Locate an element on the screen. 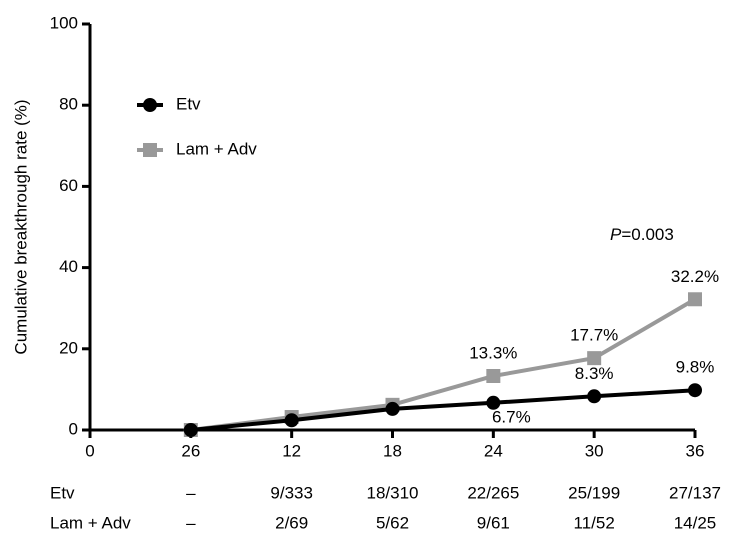 The image size is (731, 536). value-label: 6.7% is located at coordinates (511, 416).